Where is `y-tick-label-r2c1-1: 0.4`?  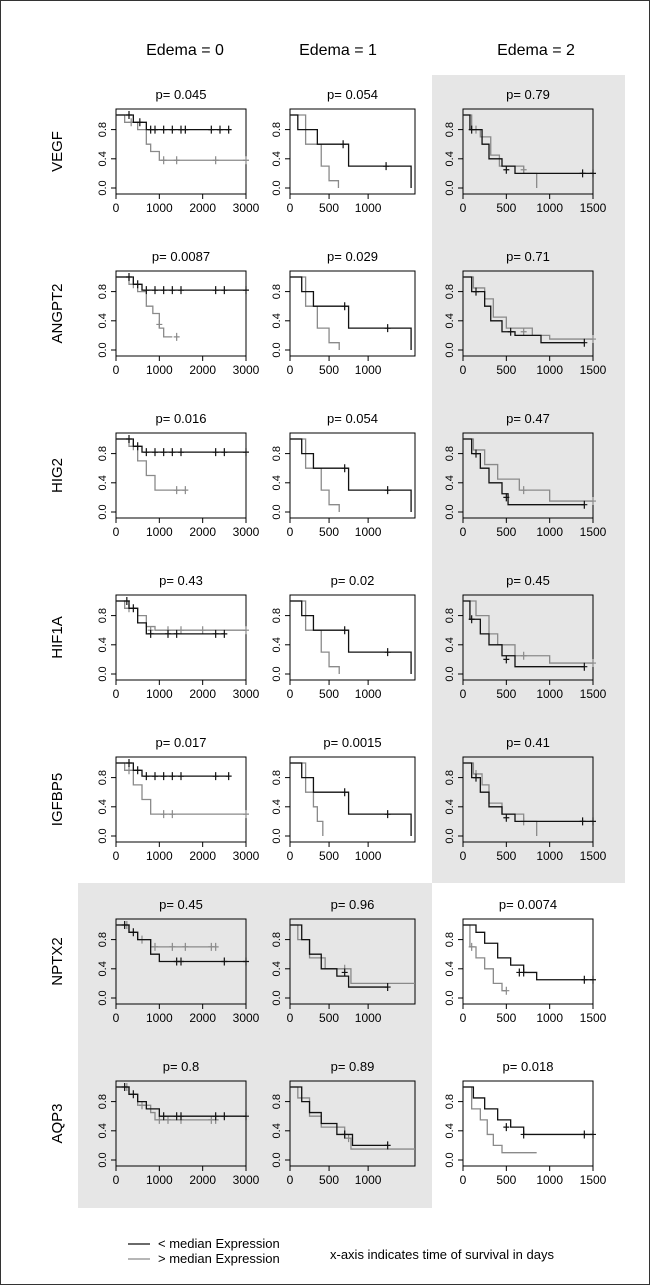 y-tick-label-r2c1-1: 0.4 is located at coordinates (277, 482).